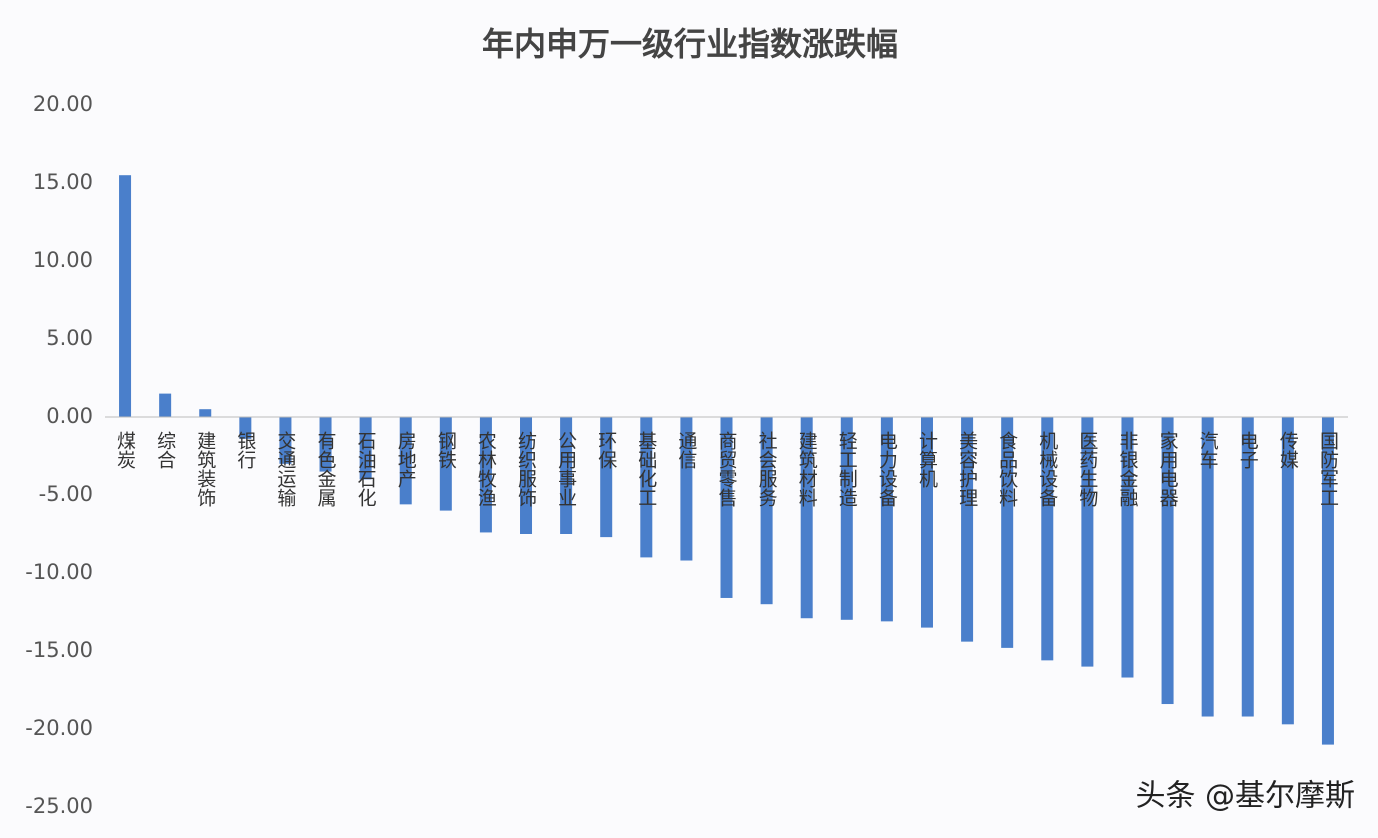  What do you see at coordinates (646, 469) in the screenshot?
I see `x-tick-label: 基础化工` at bounding box center [646, 469].